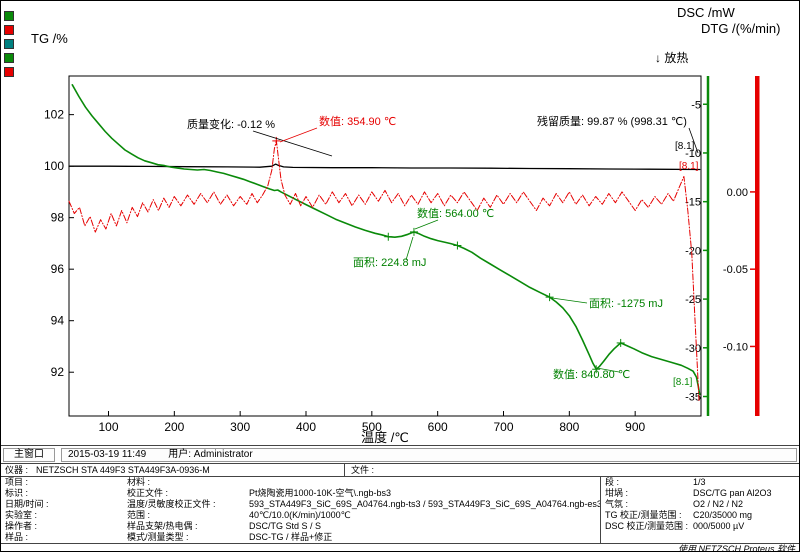 The image size is (800, 552). Describe the element at coordinates (171, 504) in the screenshot. I see `param-label: 温度/灵敏度校正文件 :` at that location.